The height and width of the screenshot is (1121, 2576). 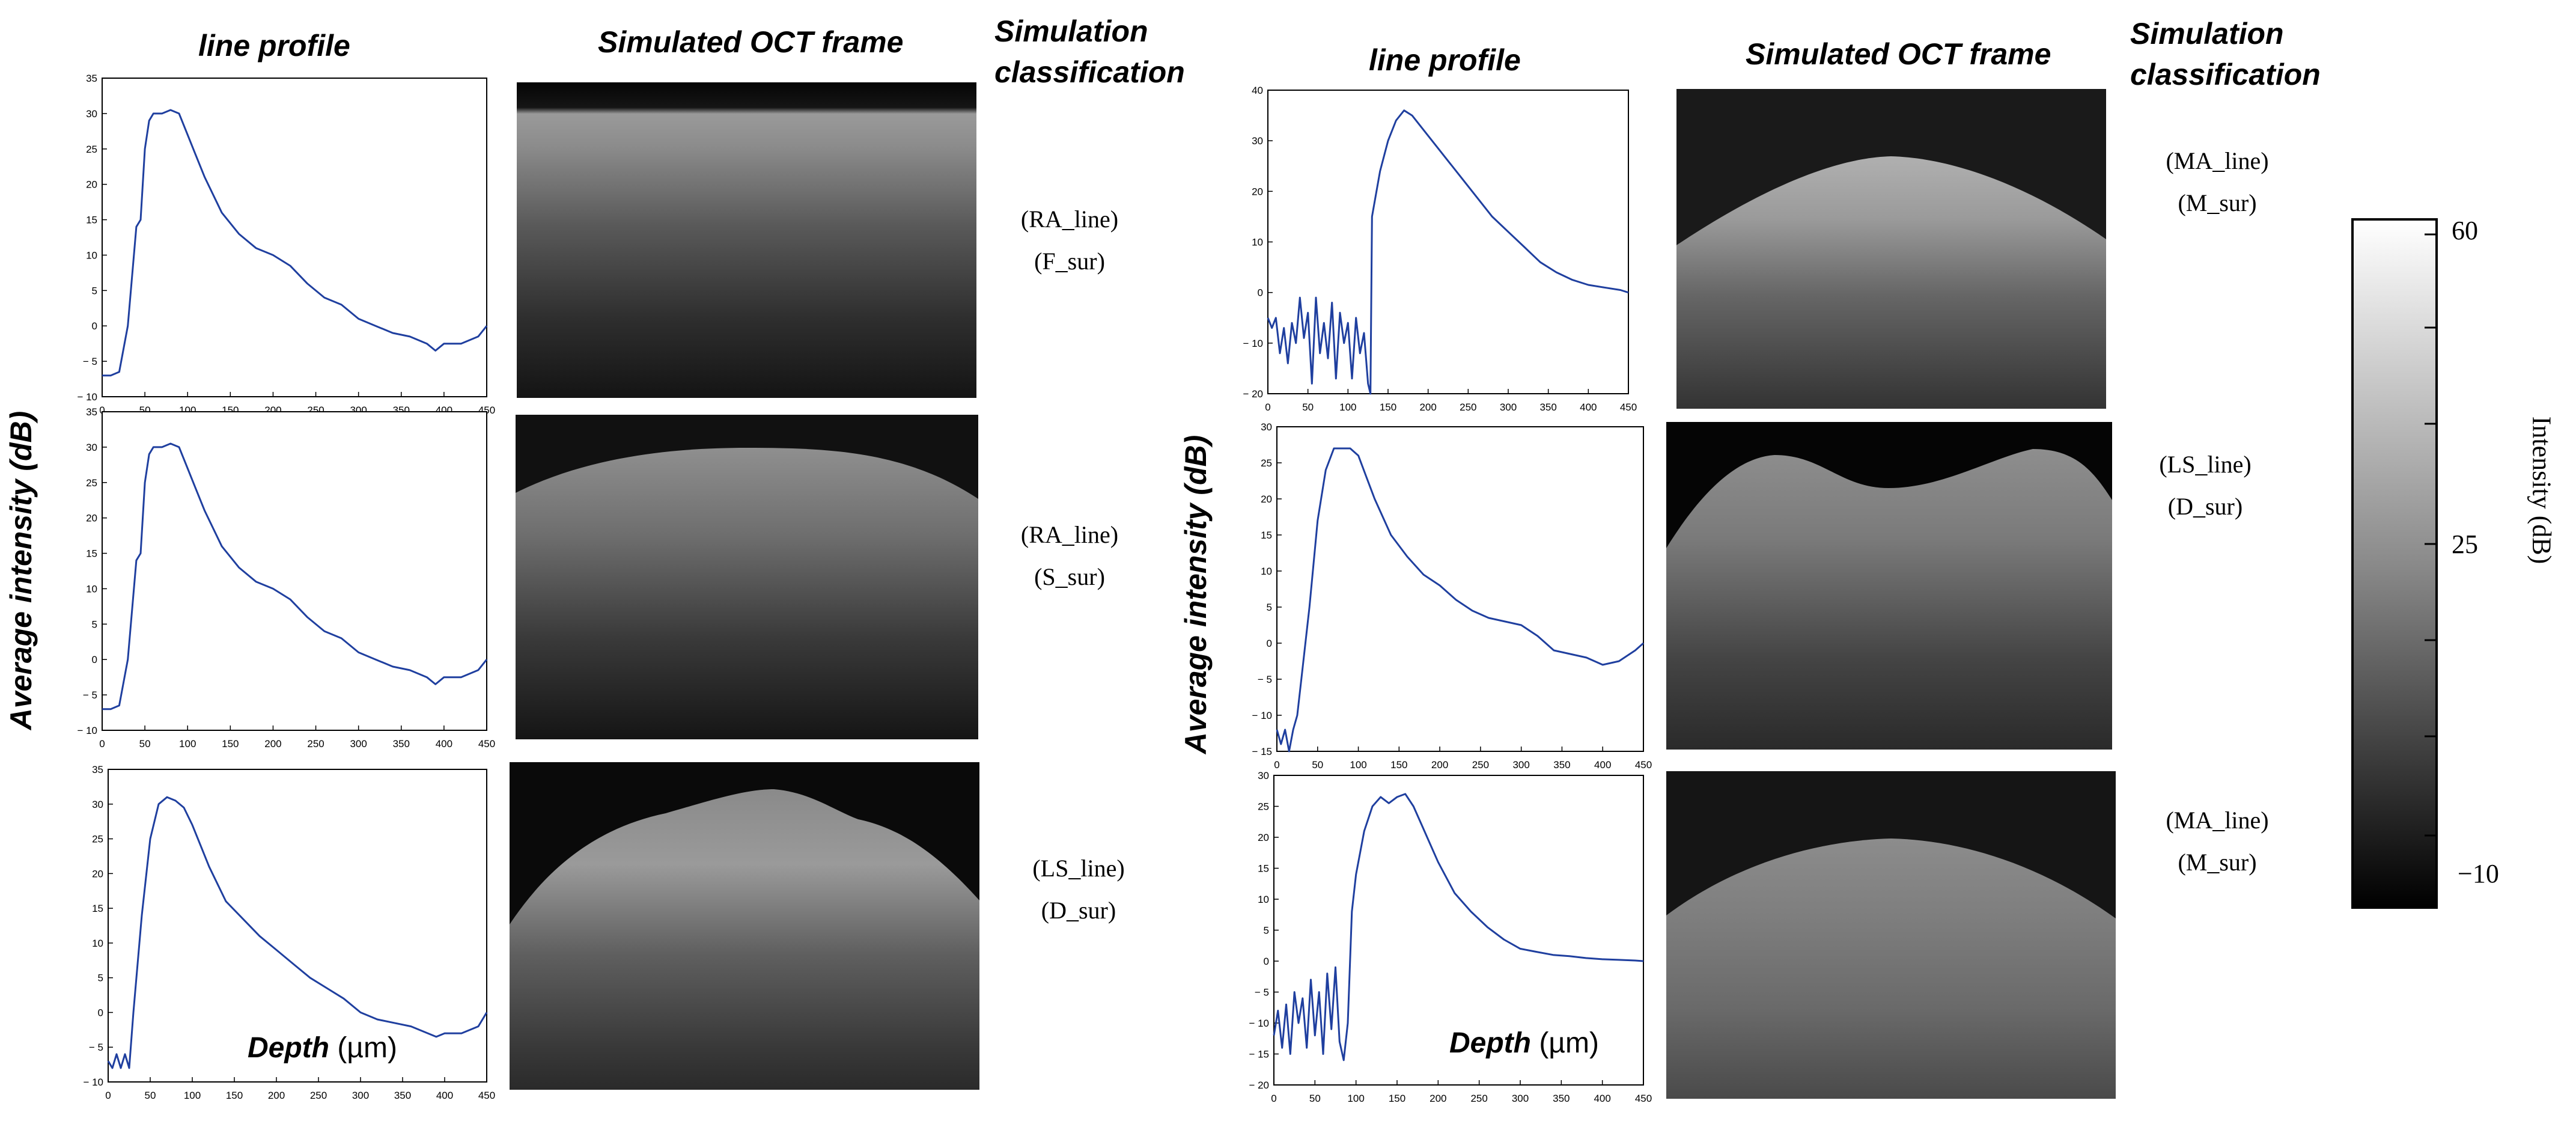 What do you see at coordinates (1257, 90) in the screenshot?
I see `y-tick-label: 40` at bounding box center [1257, 90].